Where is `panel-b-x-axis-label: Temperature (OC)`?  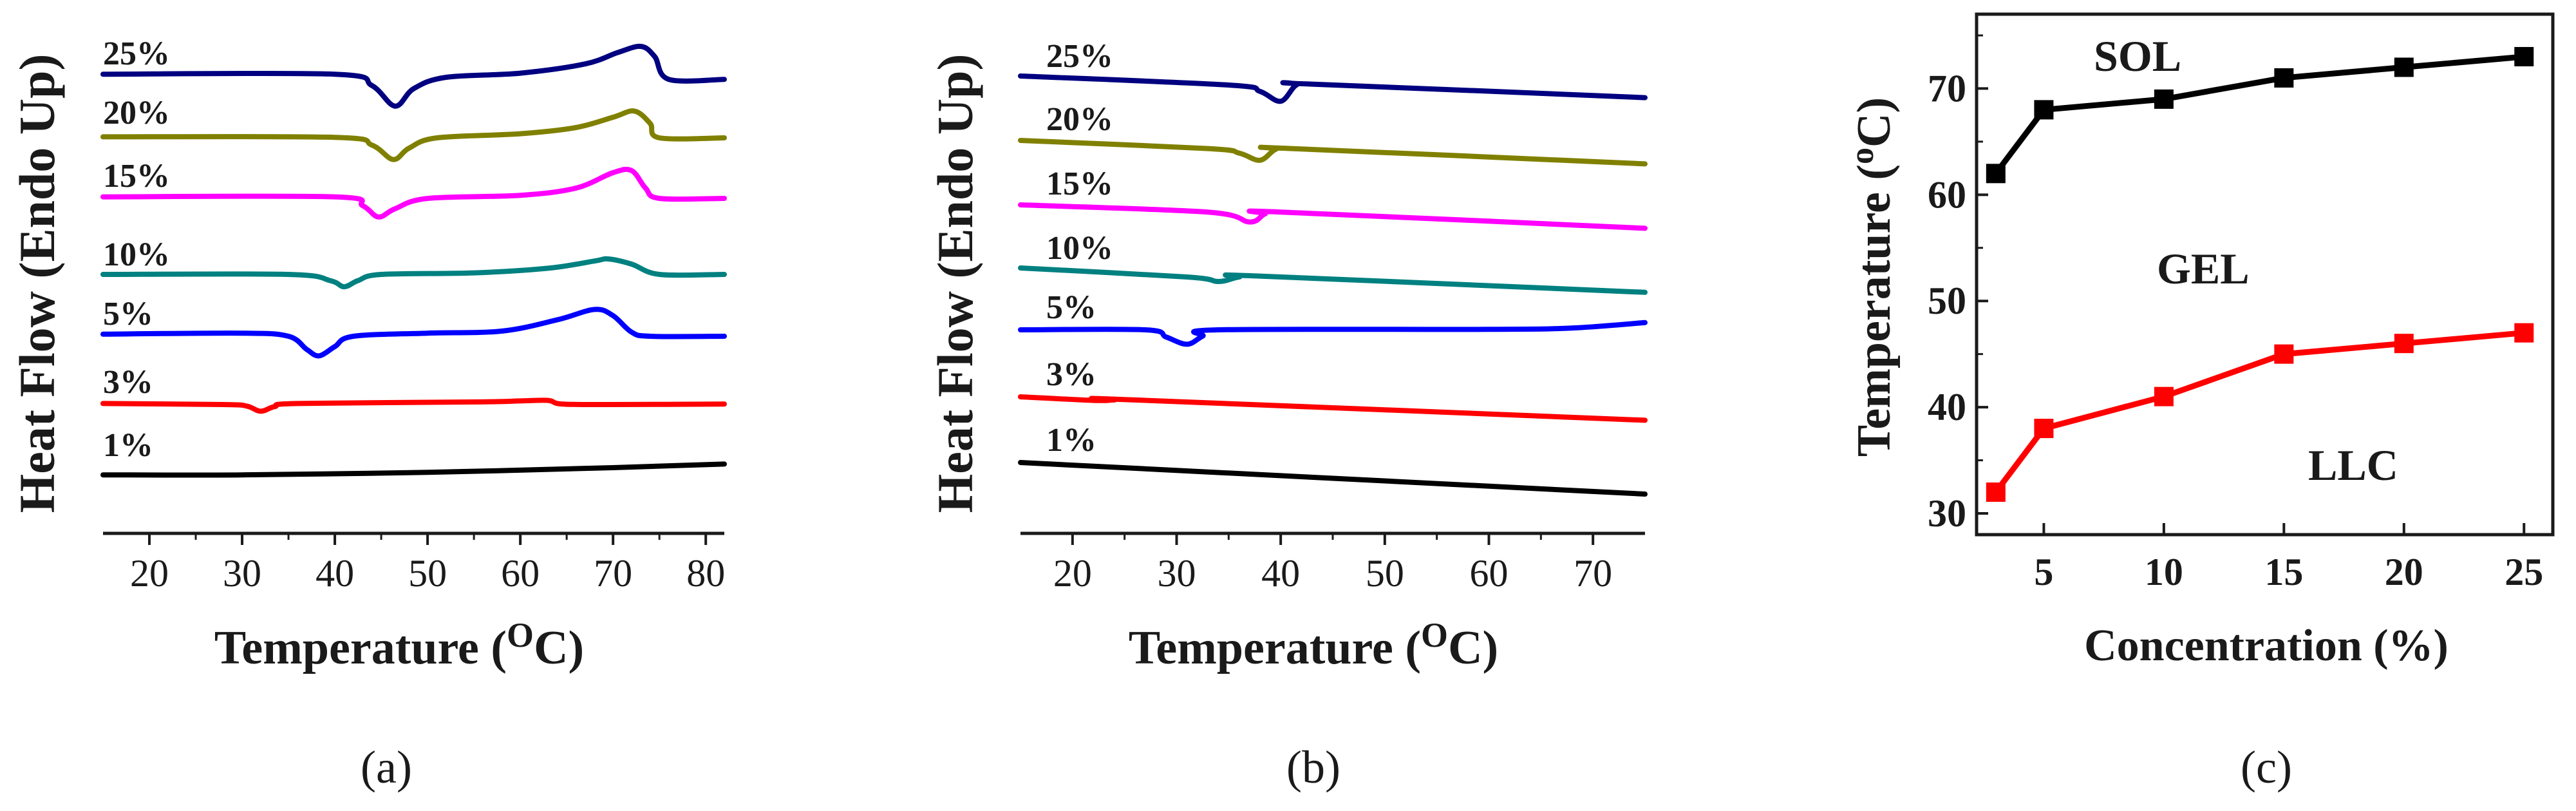
panel-b-x-axis-label: Temperature (OC) is located at coordinates (1313, 645).